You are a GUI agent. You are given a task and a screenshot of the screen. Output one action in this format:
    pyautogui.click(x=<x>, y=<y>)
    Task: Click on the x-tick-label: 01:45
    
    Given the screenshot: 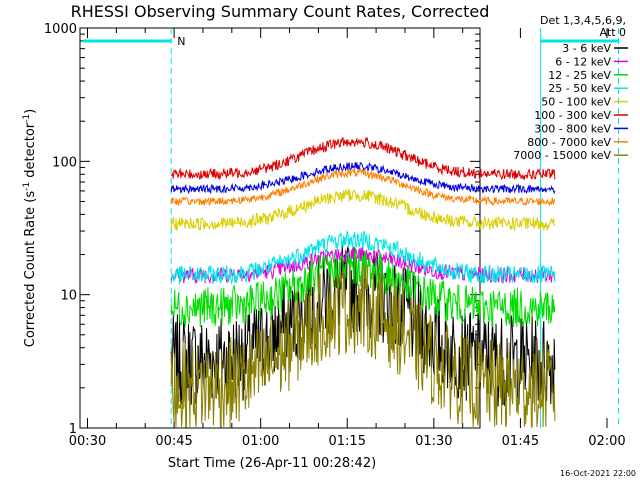 What is the action you would take?
    pyautogui.click(x=520, y=441)
    